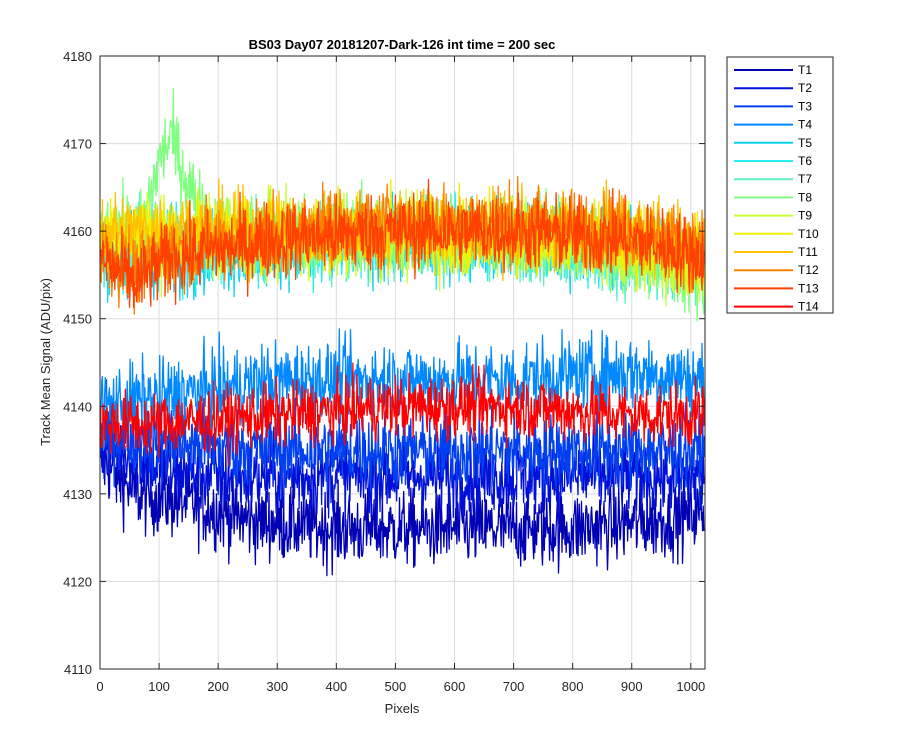  I want to click on x-tick-label: 1000, so click(690, 686).